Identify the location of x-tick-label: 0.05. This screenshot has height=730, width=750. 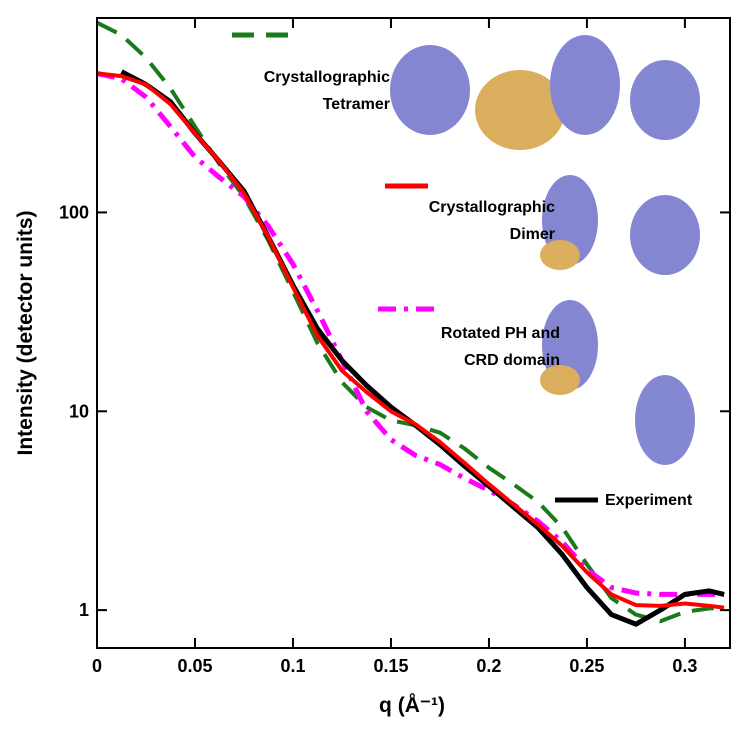
(194, 666).